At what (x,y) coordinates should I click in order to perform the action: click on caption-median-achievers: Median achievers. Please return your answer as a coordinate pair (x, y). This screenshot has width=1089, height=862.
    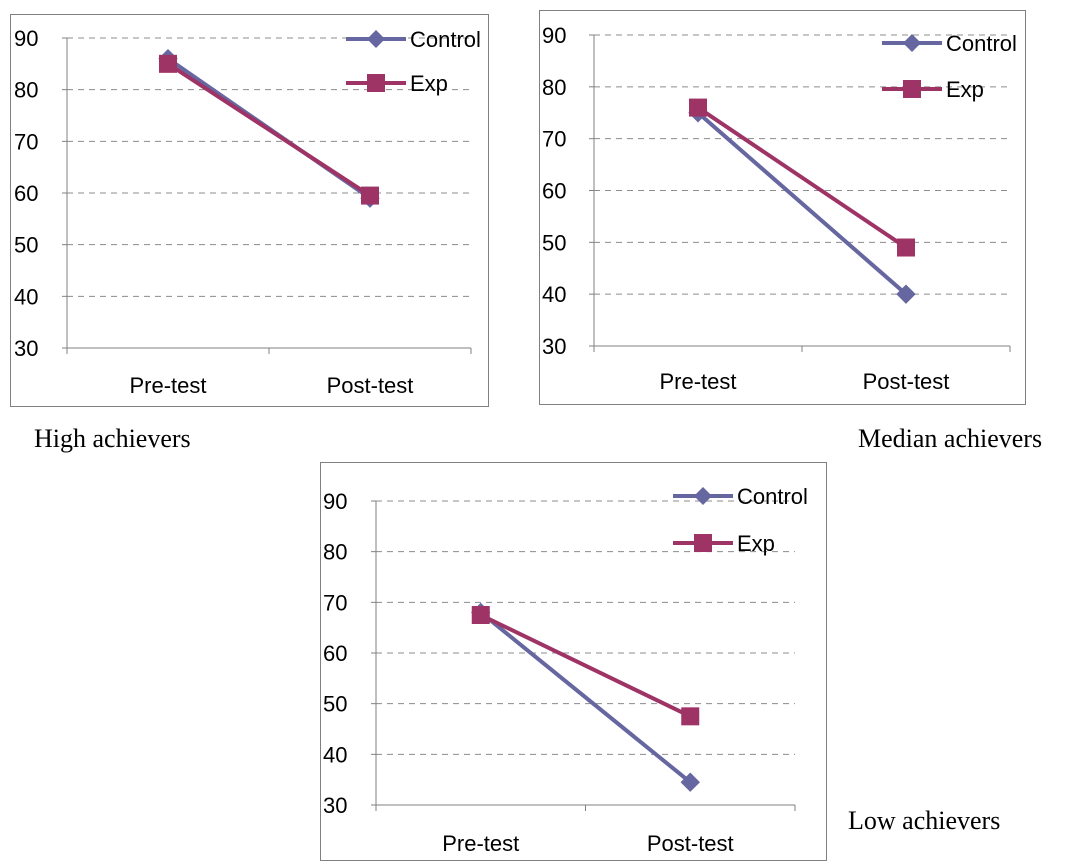
    Looking at the image, I should click on (950, 438).